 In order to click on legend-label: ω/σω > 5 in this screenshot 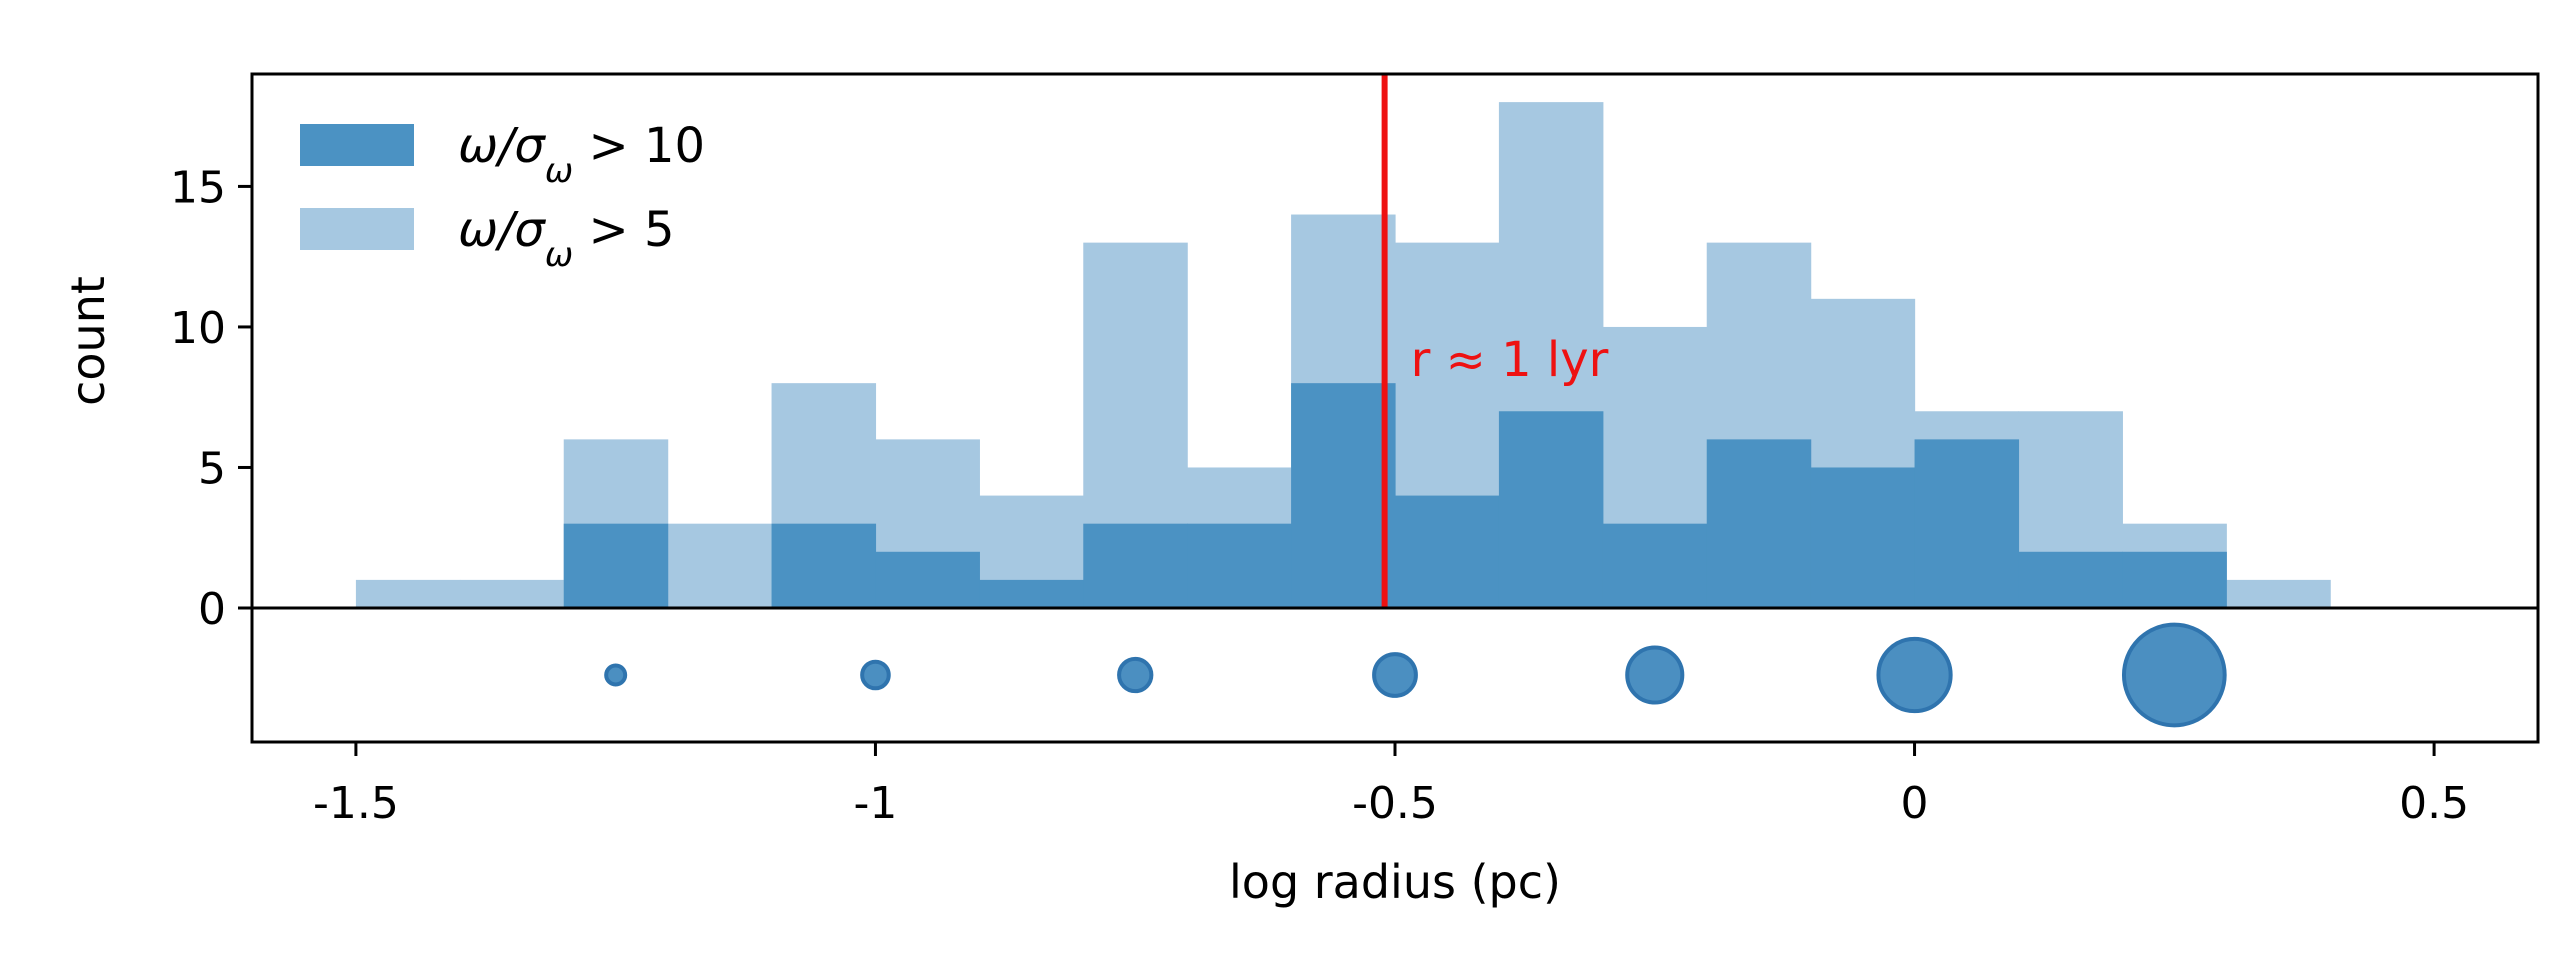, I will do `click(566, 238)`.